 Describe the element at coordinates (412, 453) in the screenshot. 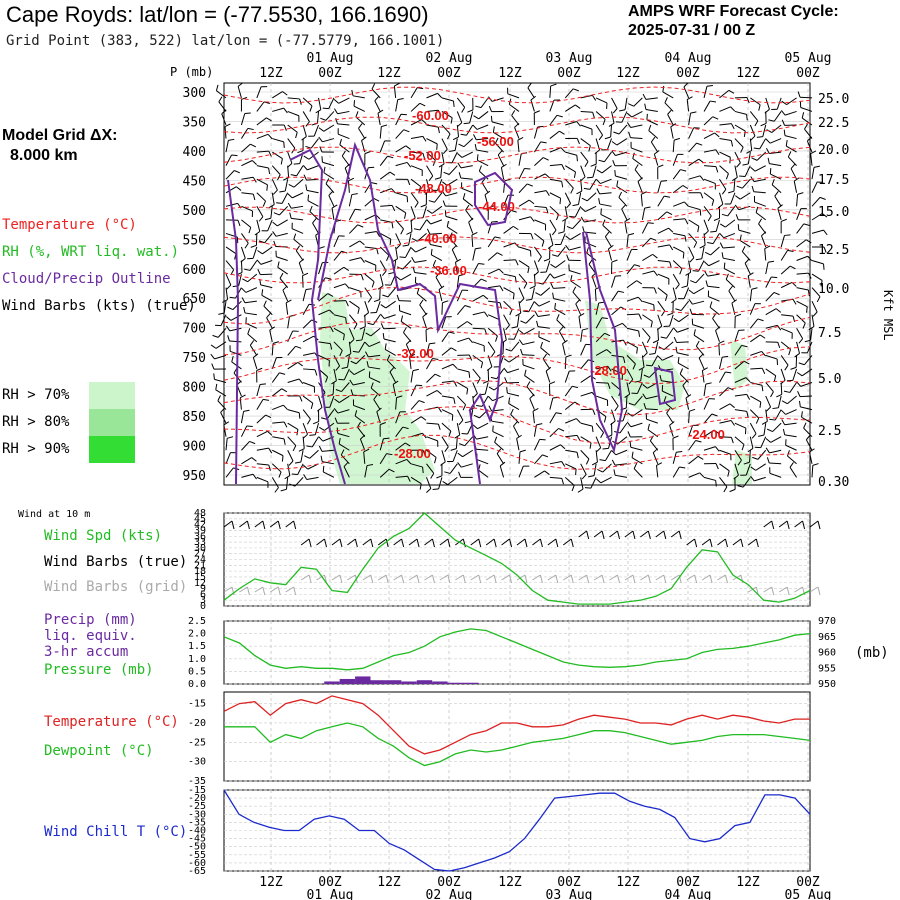

I see `temperature-label: -28.00` at that location.